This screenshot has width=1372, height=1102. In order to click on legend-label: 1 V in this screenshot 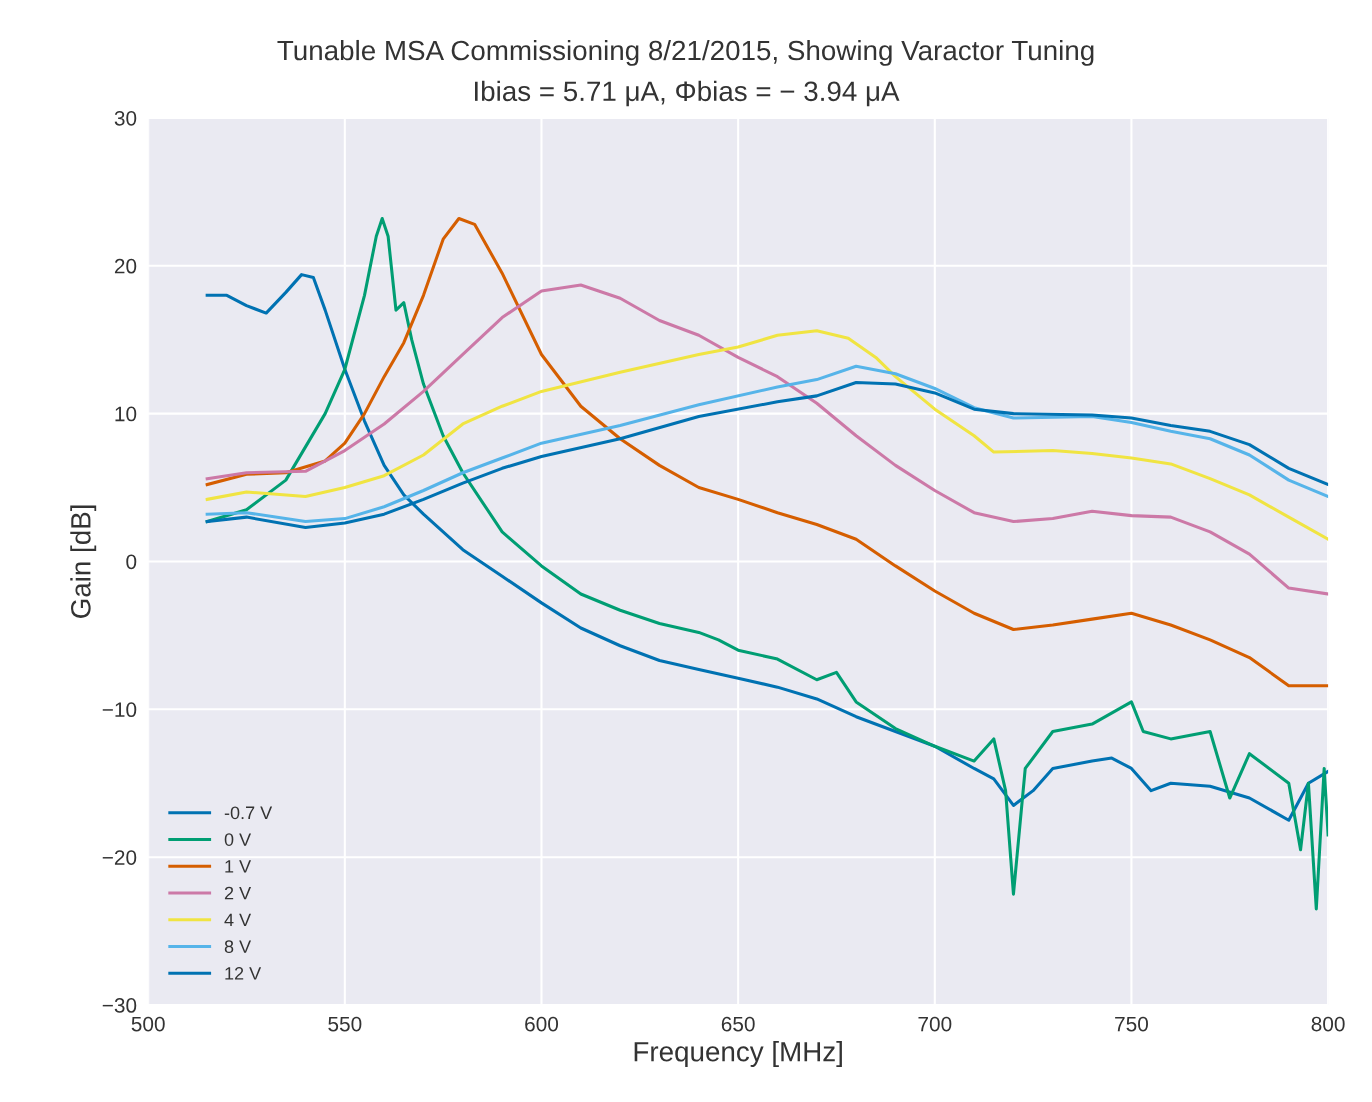, I will do `click(238, 866)`.